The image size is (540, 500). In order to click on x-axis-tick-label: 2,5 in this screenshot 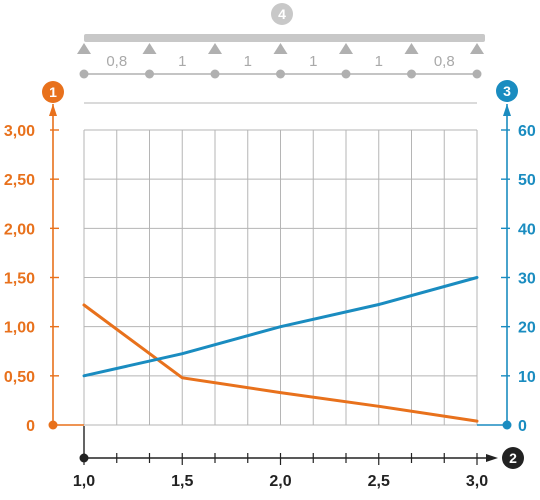, I will do `click(379, 481)`.